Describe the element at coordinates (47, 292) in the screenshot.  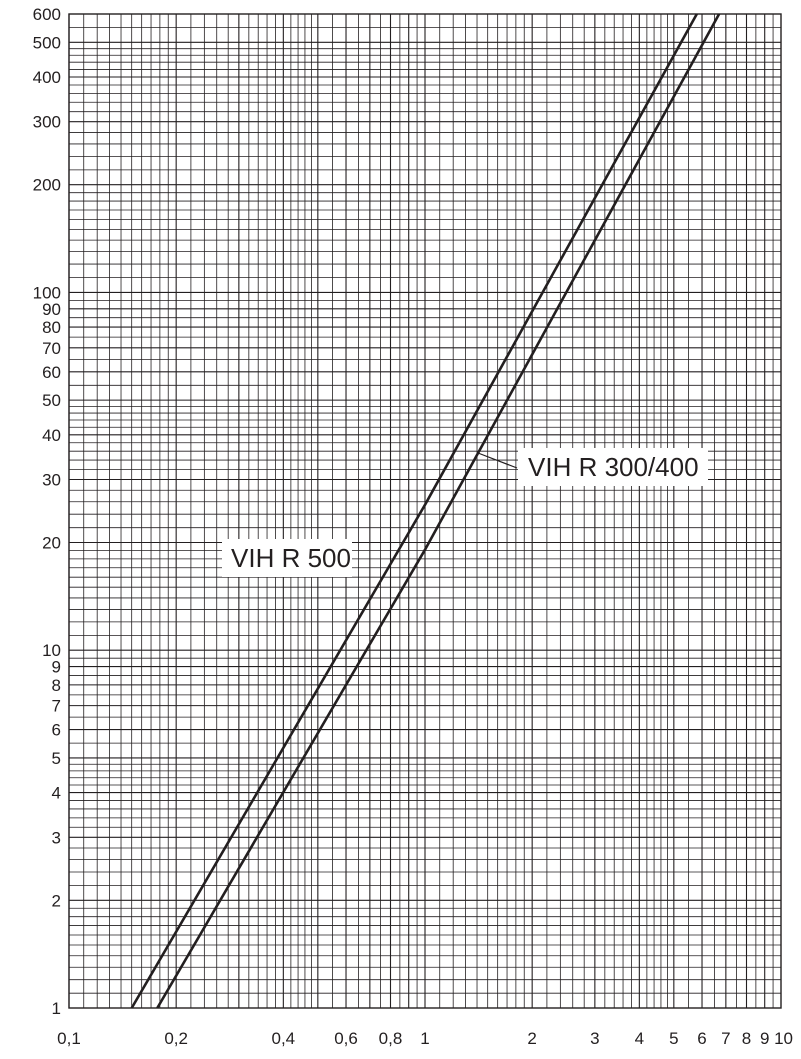
I see `y-tick-label: 100` at that location.